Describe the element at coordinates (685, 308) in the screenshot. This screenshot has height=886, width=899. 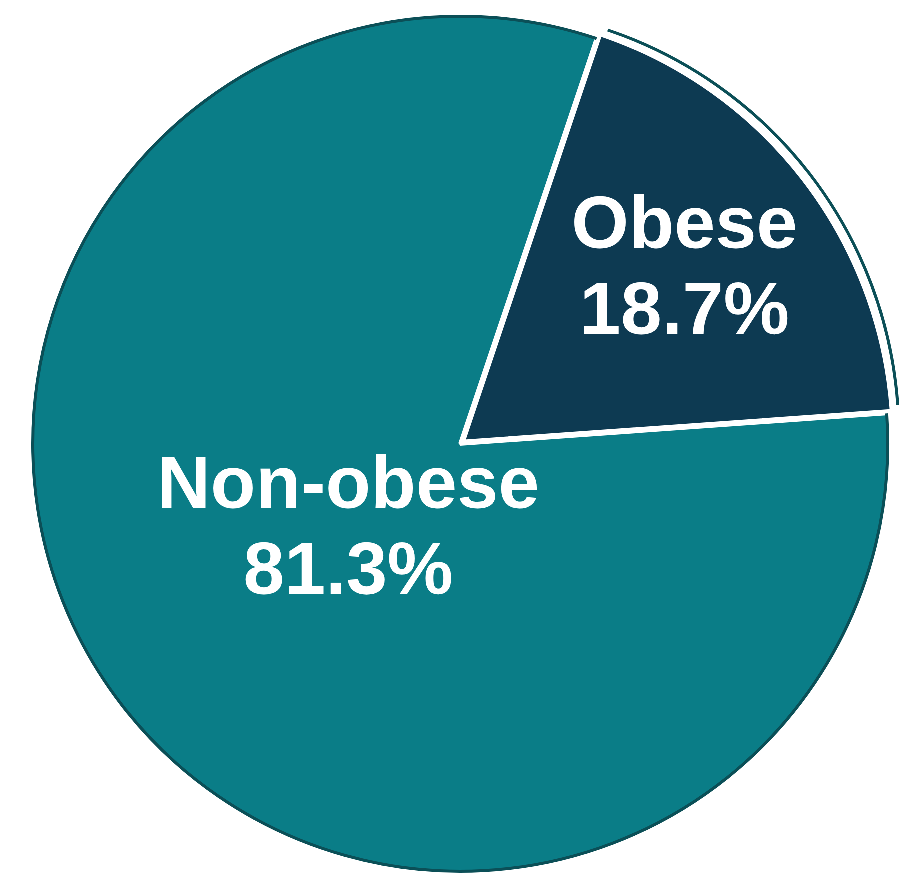
I see `data-label: 18.7%` at that location.